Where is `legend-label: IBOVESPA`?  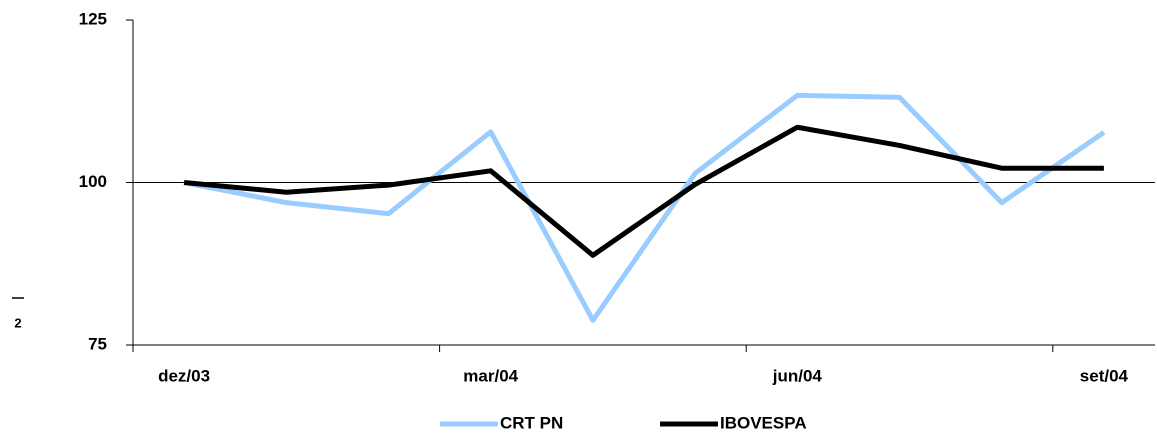
legend-label: IBOVESPA is located at coordinates (763, 422).